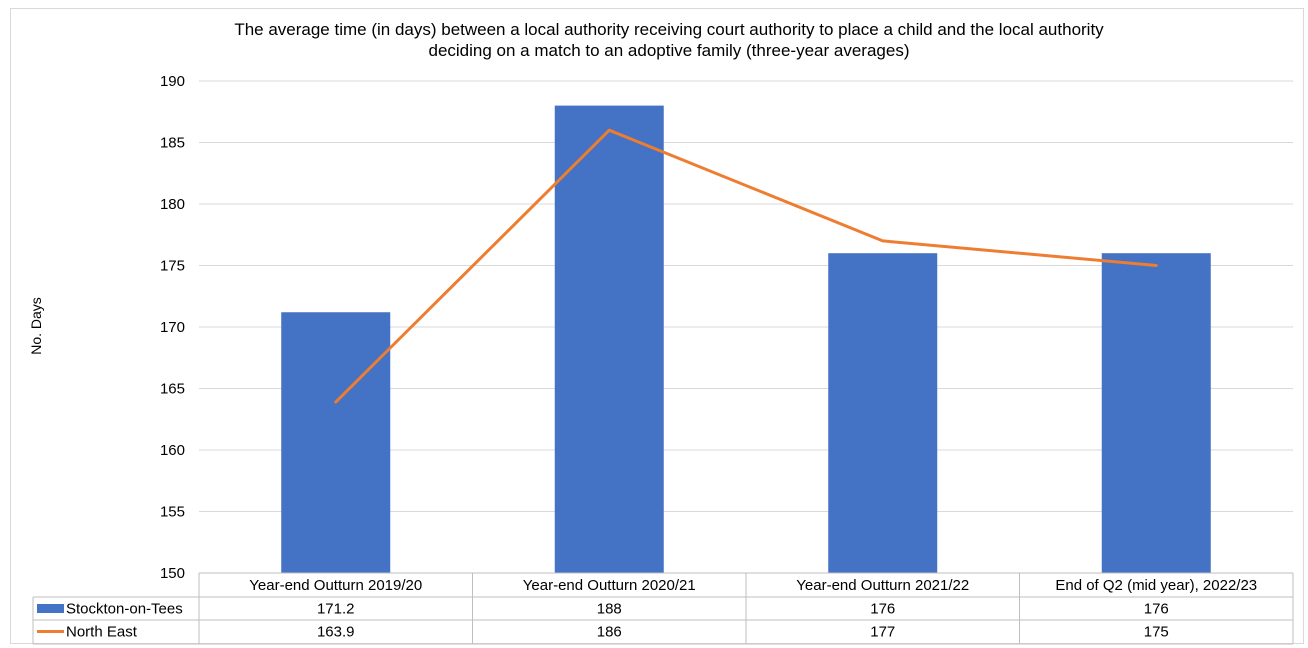 Image resolution: width=1308 pixels, height=648 pixels. Describe the element at coordinates (336, 609) in the screenshot. I see `data-label: 171.2` at that location.